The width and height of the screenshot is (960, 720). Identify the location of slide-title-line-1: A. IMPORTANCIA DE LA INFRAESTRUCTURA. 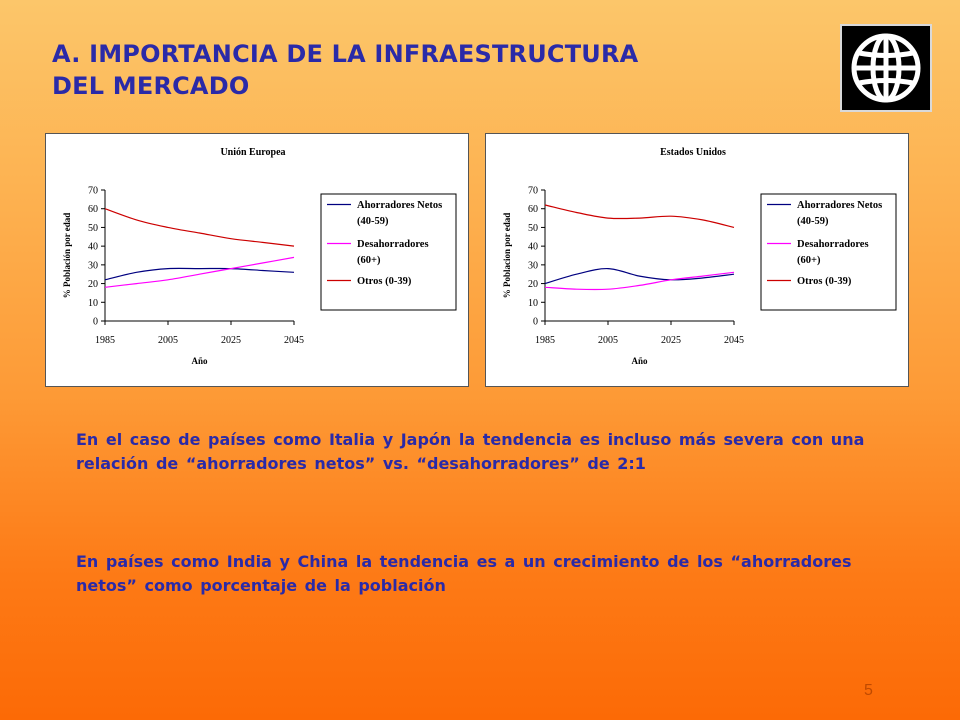
(345, 54).